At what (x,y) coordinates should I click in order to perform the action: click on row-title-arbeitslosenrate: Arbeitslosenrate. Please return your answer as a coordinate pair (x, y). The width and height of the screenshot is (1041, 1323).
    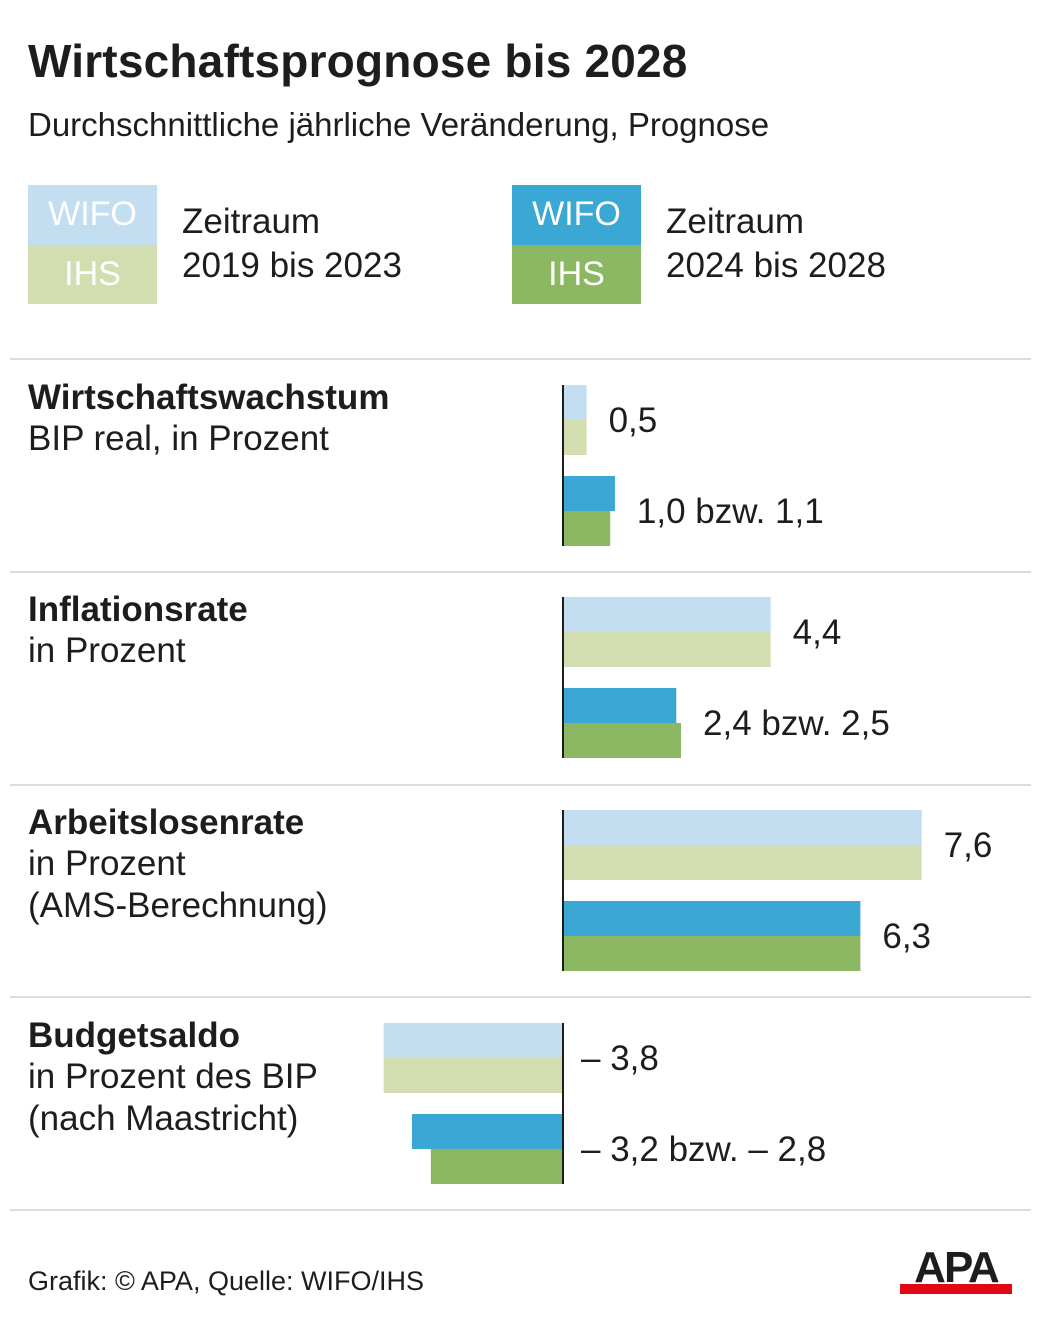
    Looking at the image, I should click on (166, 822).